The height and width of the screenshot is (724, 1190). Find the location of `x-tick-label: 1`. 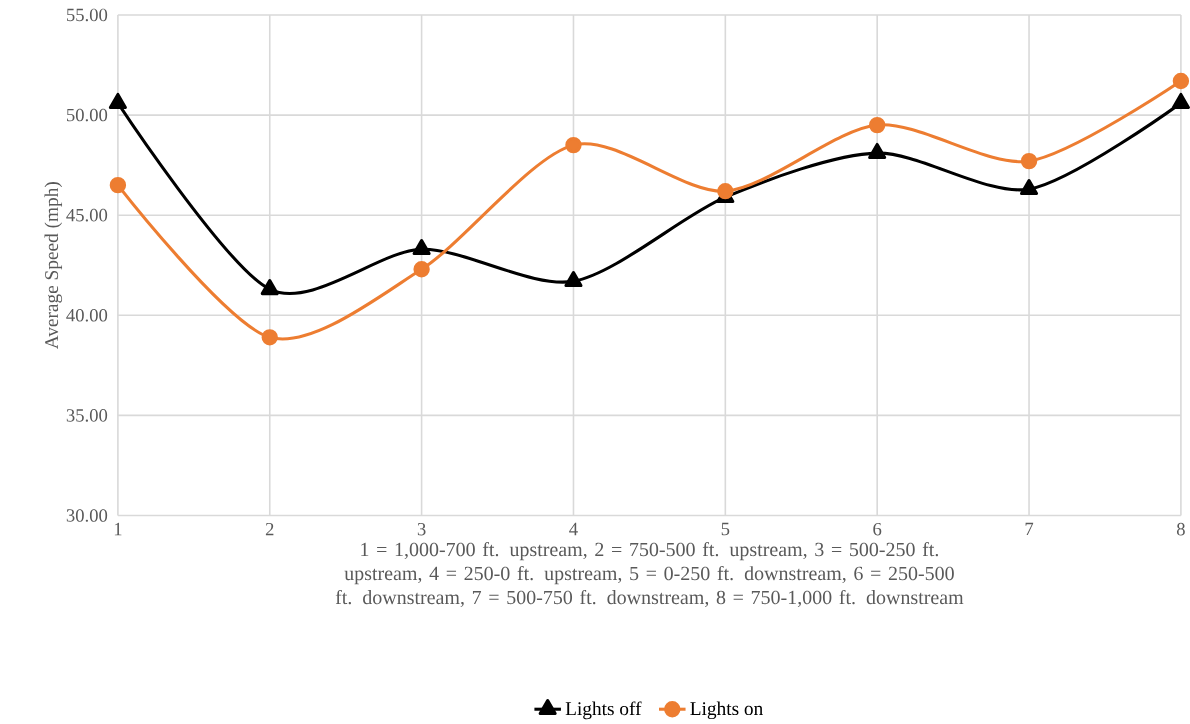

x-tick-label: 1 is located at coordinates (118, 529).